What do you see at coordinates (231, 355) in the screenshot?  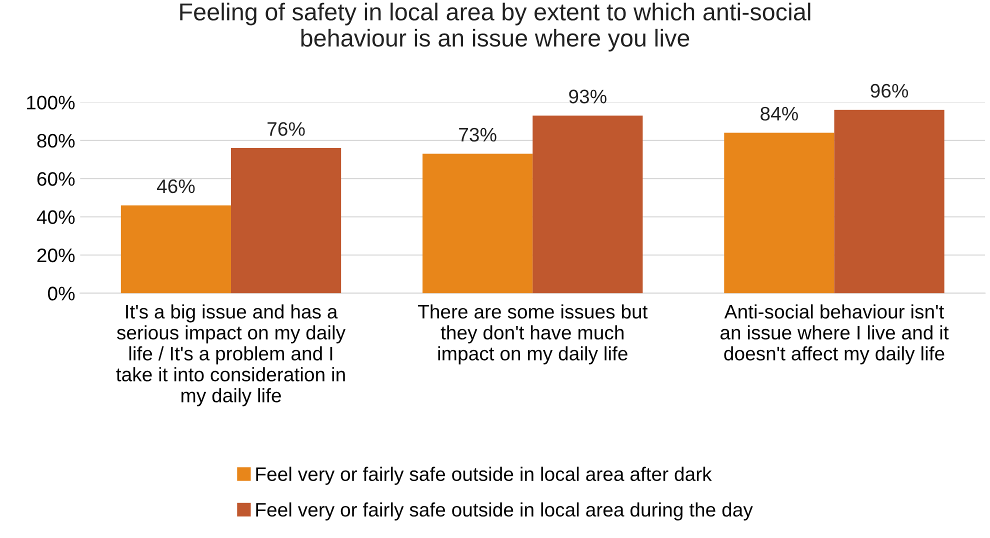 I see `x-tick-label: It's a big issue and has a serious impact on my daily life / It's a problem and I take it into consideration in my daily life` at bounding box center [231, 355].